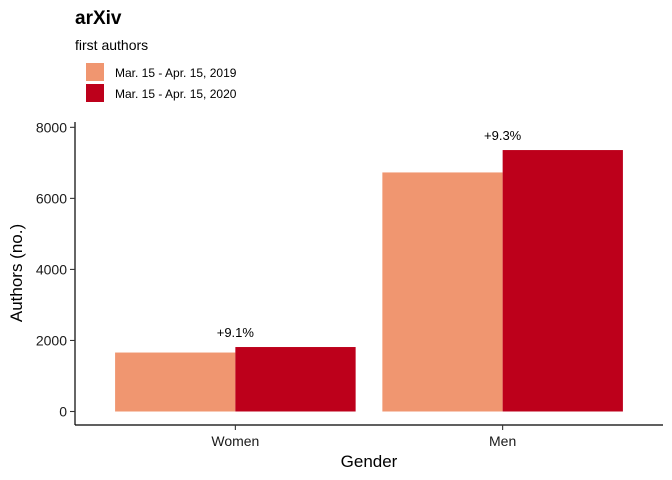 This screenshot has height=480, width=672. I want to click on y-tick-label: 0, so click(63, 412).